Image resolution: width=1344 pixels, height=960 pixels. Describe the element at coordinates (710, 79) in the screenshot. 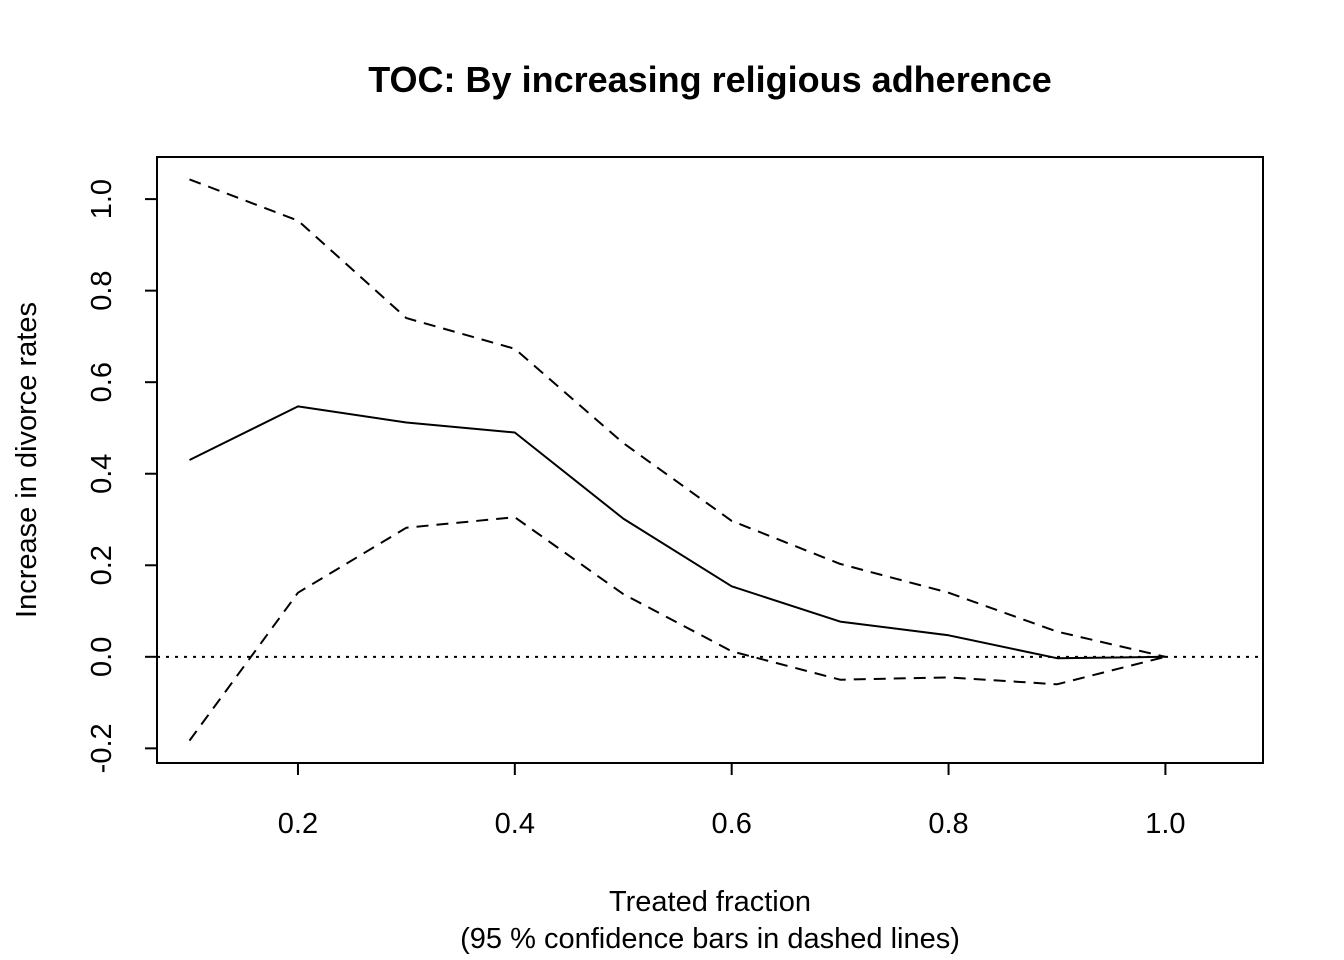

I see `chart-title: TOC: By increasing religious adherence` at that location.